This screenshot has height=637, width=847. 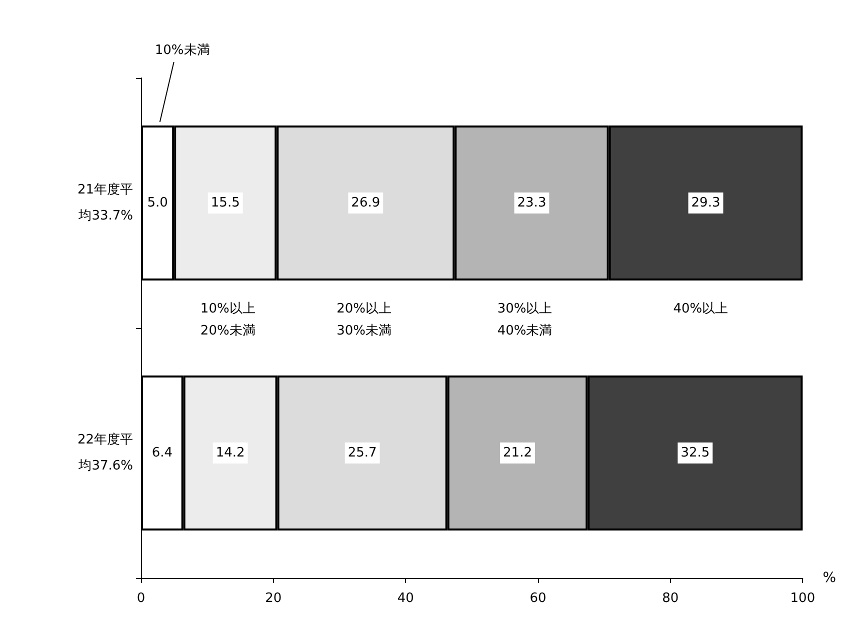 I want to click on data-label: 32.5, so click(x=695, y=453).